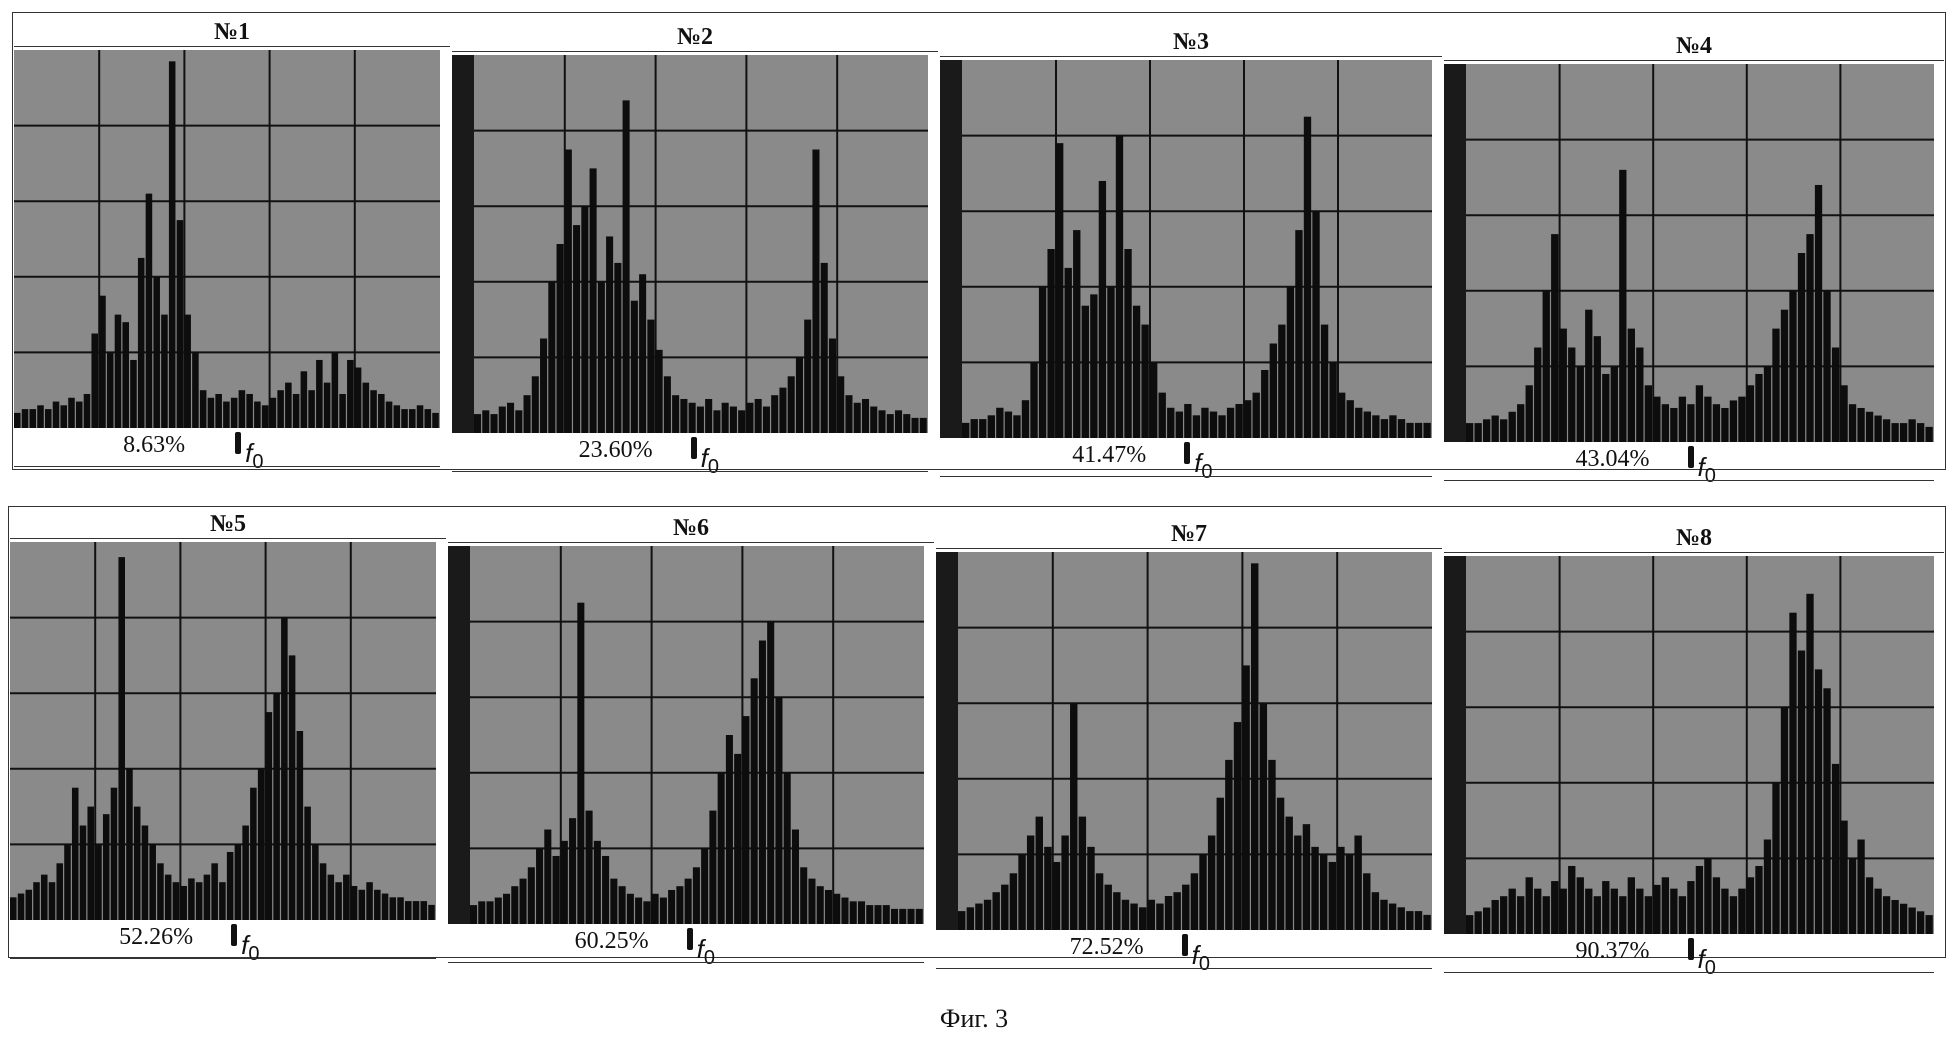  What do you see at coordinates (156, 937) in the screenshot?
I see `percent-label: 52.26%` at bounding box center [156, 937].